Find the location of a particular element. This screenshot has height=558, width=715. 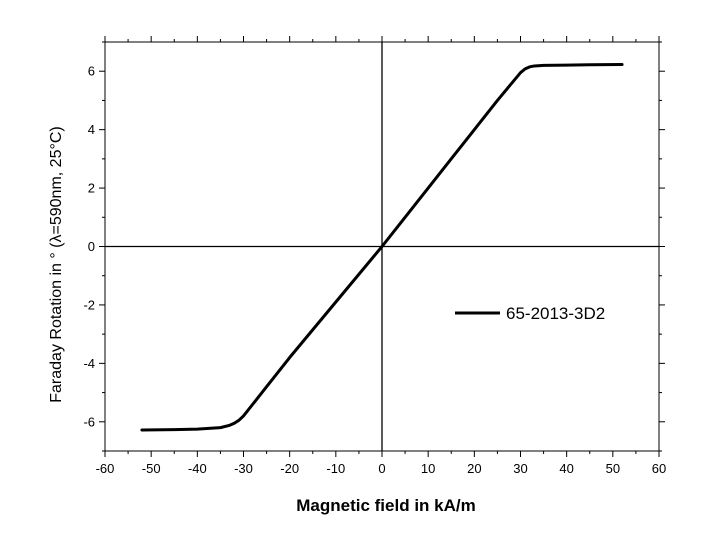

legend-label: 65-2013-3D2 is located at coordinates (555, 313).